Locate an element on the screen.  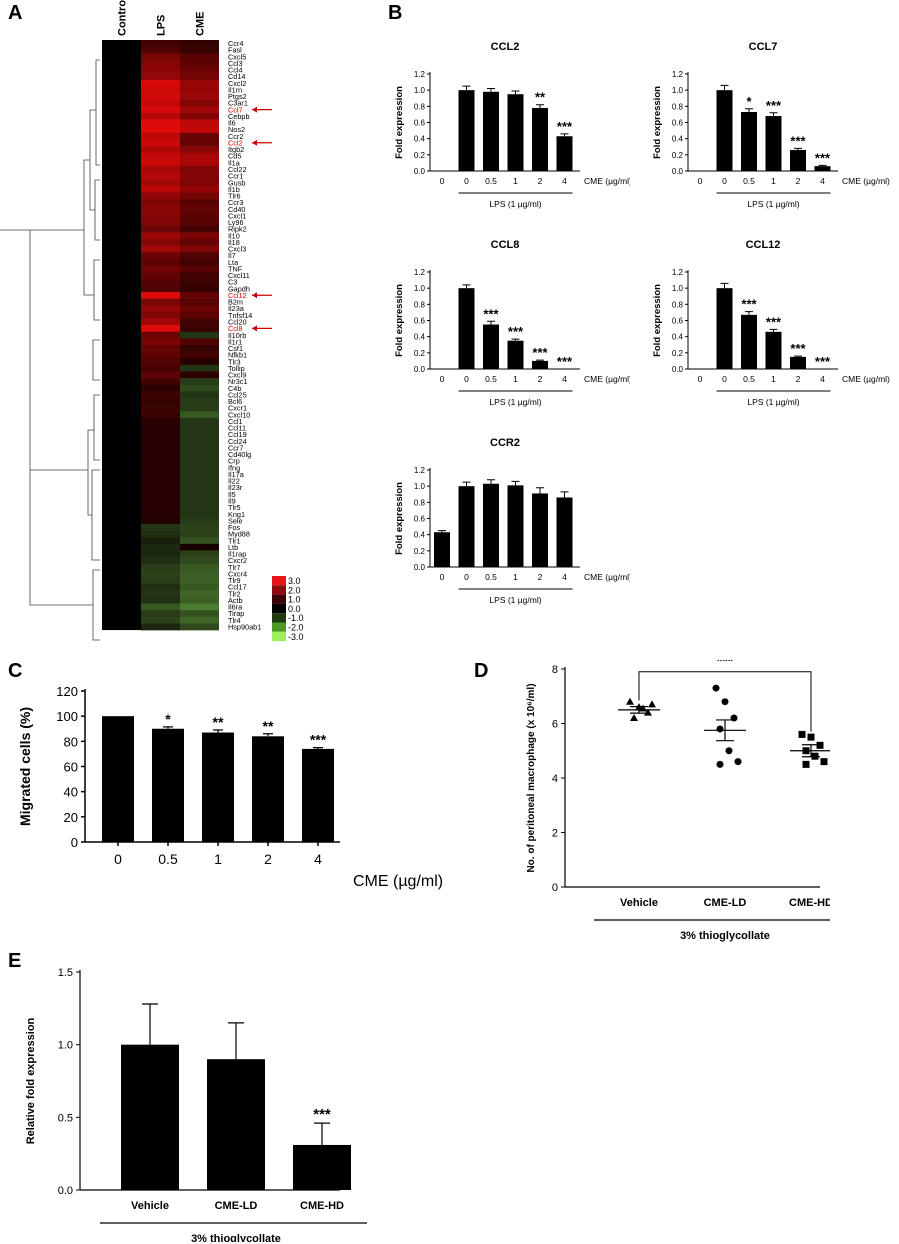
gene-label: Ifng is located at coordinates (234, 467).